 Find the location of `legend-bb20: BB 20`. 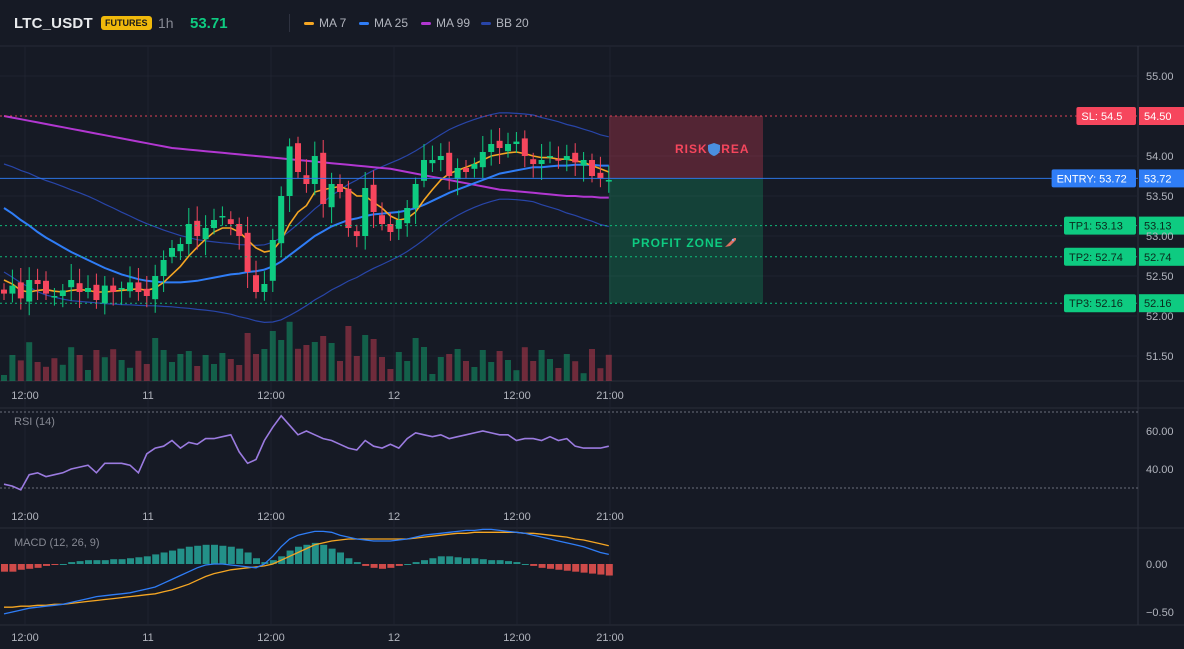

legend-bb20: BB 20 is located at coordinates (505, 23).